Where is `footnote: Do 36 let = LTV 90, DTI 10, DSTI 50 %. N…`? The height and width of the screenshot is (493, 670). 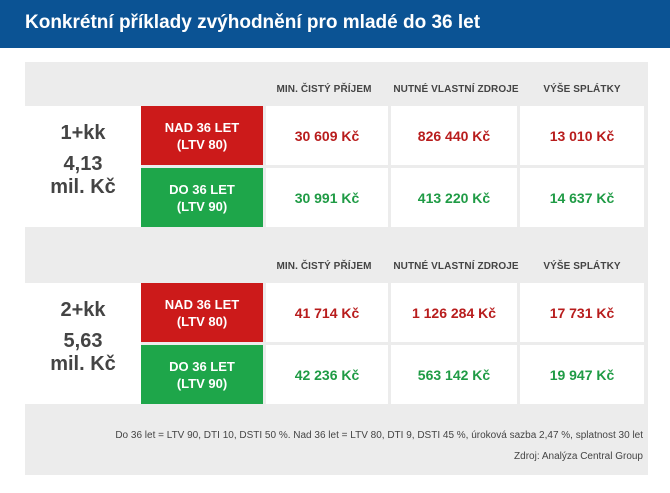
footnote: Do 36 let = LTV 90, DTI 10, DSTI 50 %. N… is located at coordinates (379, 435).